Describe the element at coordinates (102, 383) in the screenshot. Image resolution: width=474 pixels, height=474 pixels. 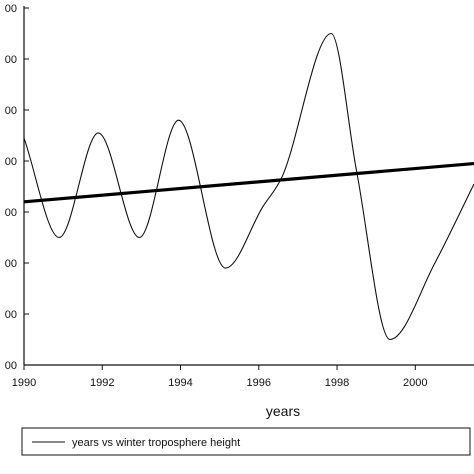
I see `x-tick-label: 1992` at that location.